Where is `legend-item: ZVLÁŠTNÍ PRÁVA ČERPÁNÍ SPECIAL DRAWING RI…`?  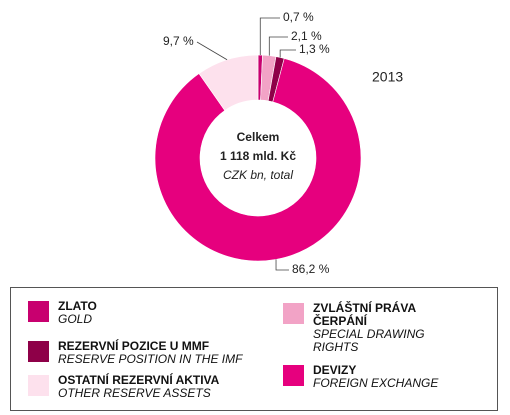
legend-item: ZVLÁŠTNÍ PRÁVA ČERPÁNÍ SPECIAL DRAWING RI… is located at coordinates (373, 328).